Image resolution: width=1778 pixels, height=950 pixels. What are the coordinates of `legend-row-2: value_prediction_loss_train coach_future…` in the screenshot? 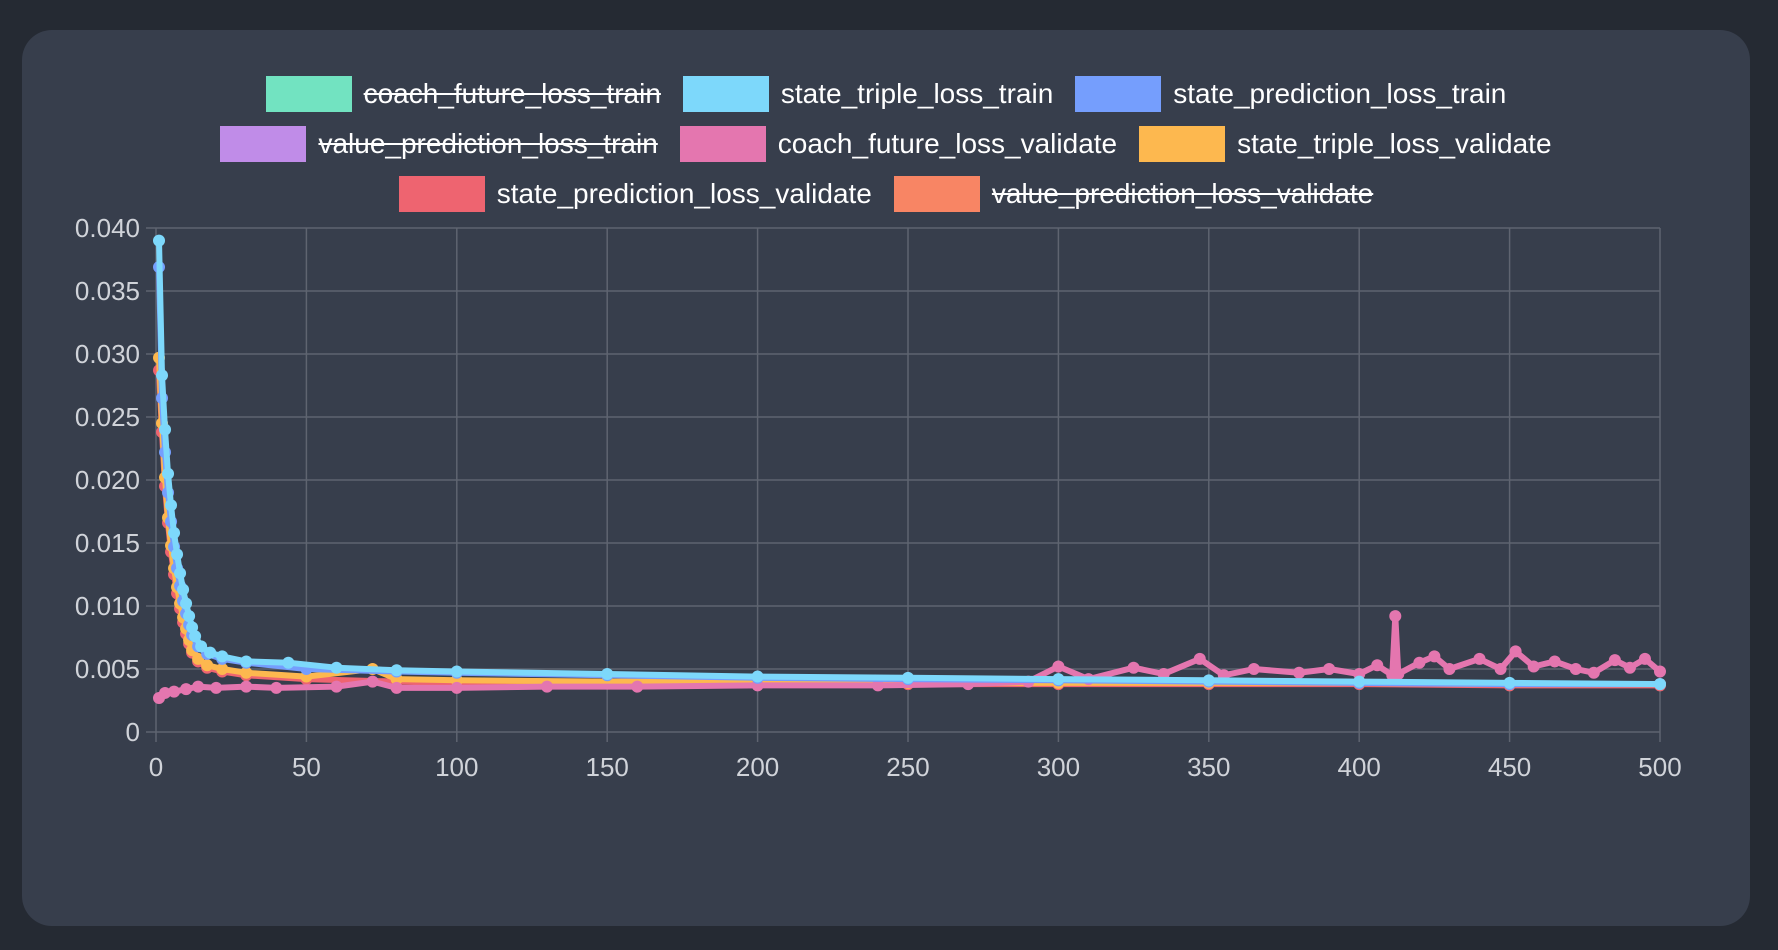 It's located at (886, 144).